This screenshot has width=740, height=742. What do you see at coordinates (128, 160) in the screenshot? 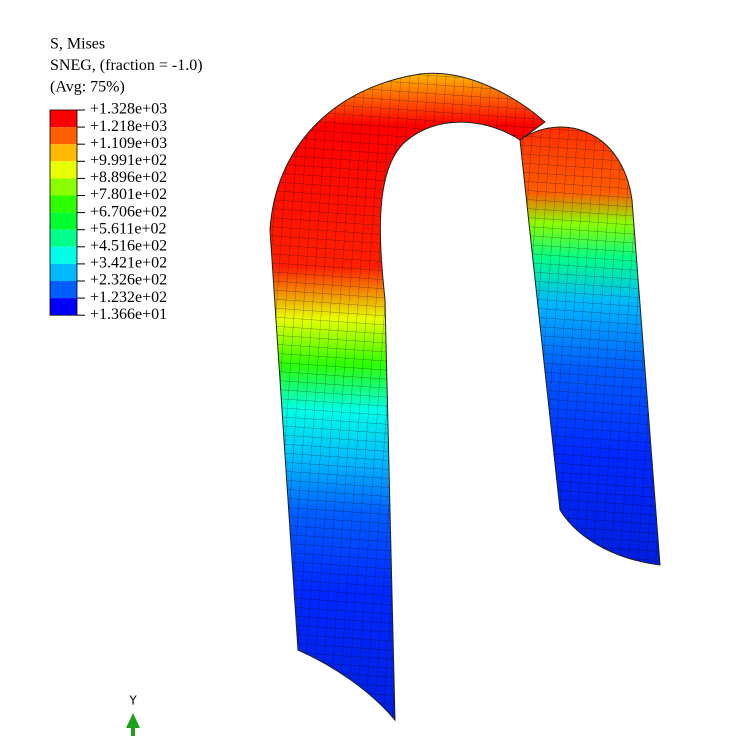
I see `legend-label: +9.991e+02` at bounding box center [128, 160].